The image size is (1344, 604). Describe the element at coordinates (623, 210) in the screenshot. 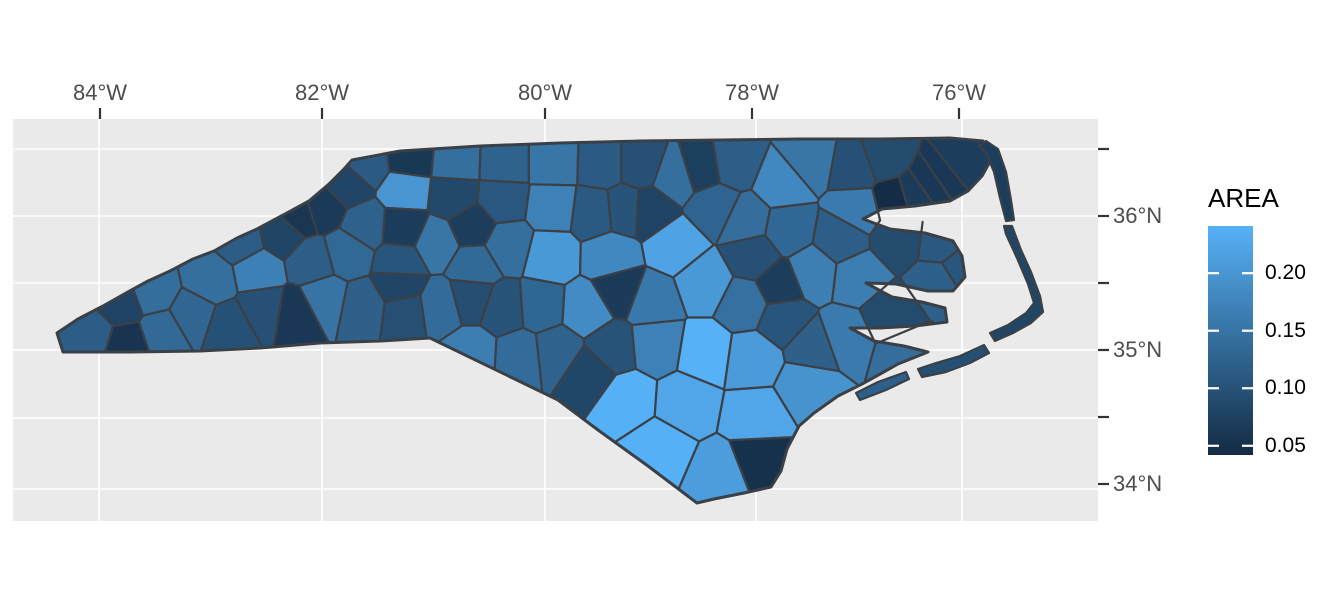

I see `county-orange` at that location.